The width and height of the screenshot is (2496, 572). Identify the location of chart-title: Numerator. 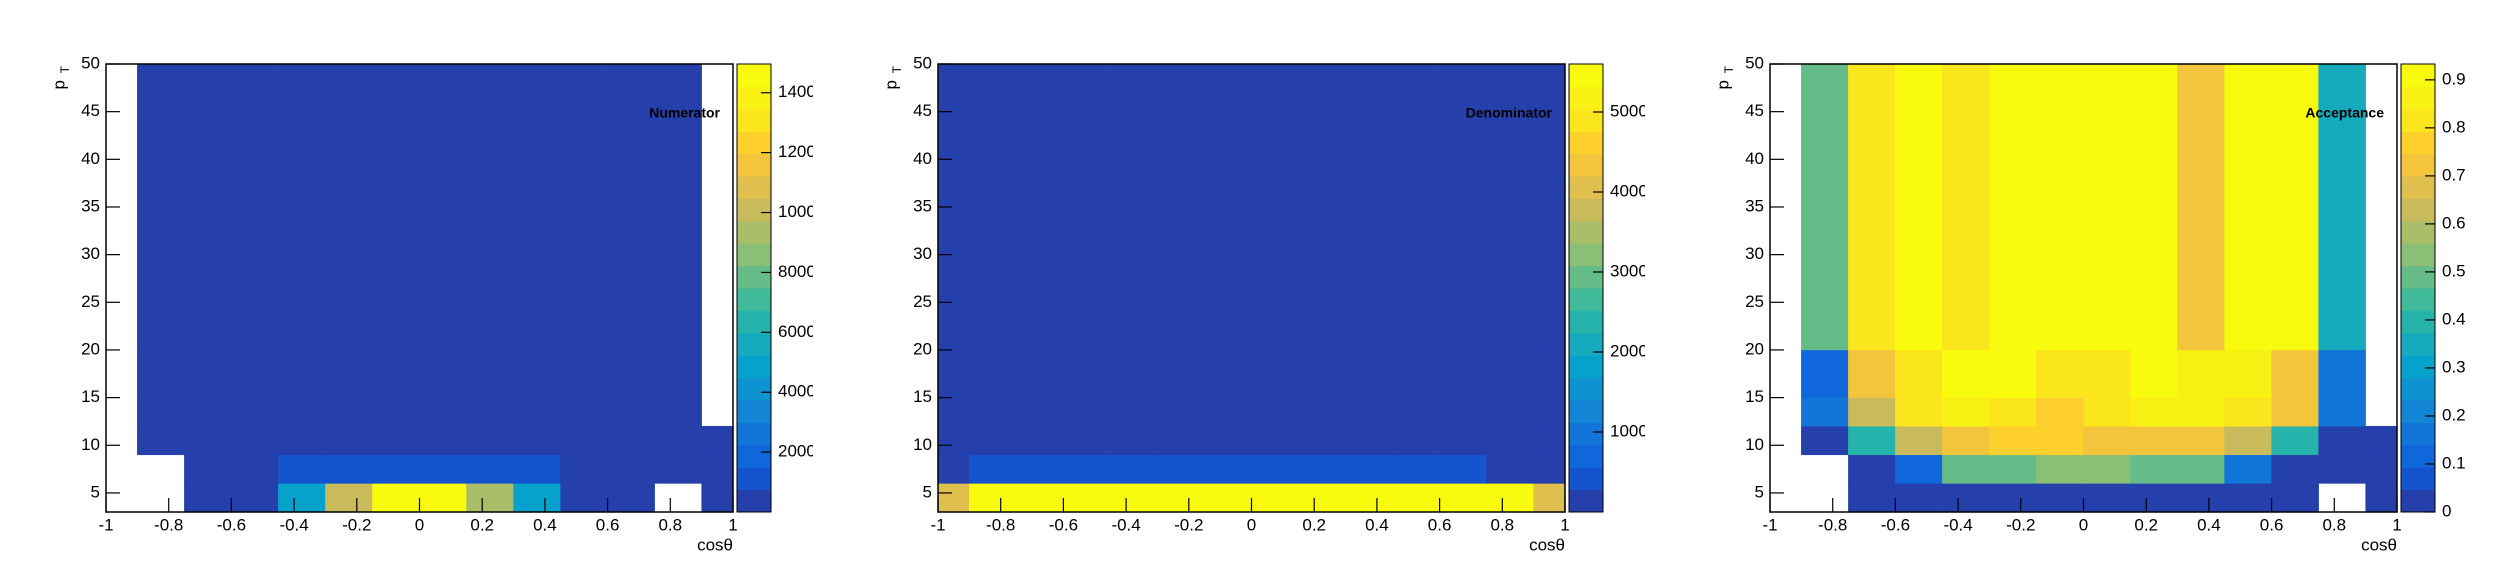
(684, 113).